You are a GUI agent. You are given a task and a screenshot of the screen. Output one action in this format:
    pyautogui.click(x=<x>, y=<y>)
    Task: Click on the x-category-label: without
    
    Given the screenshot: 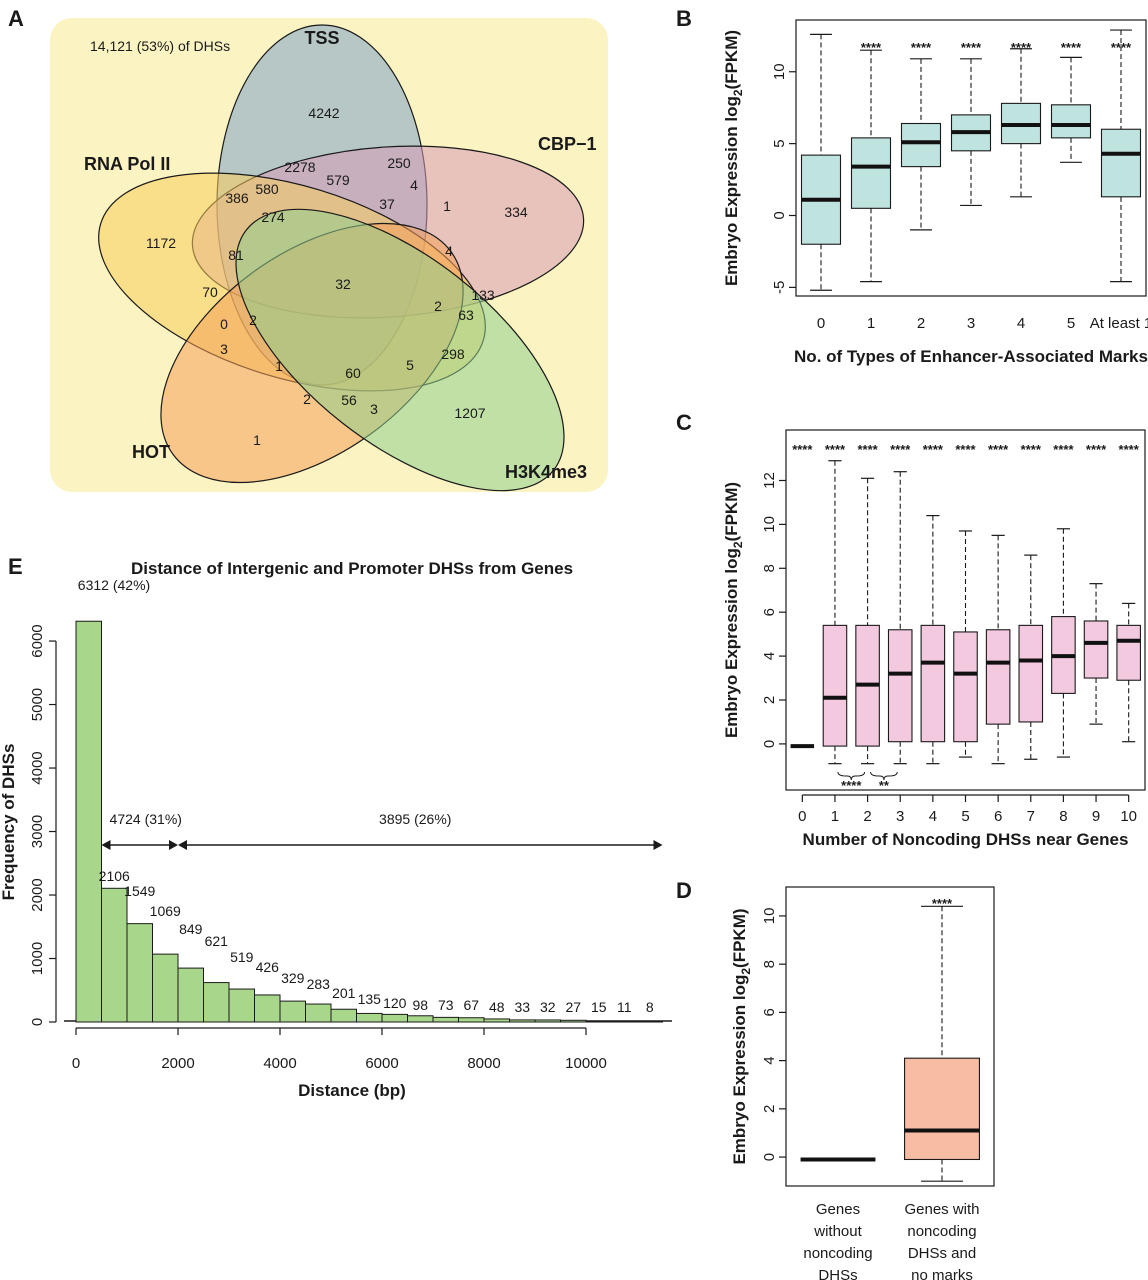 What is the action you would take?
    pyautogui.click(x=837, y=1231)
    